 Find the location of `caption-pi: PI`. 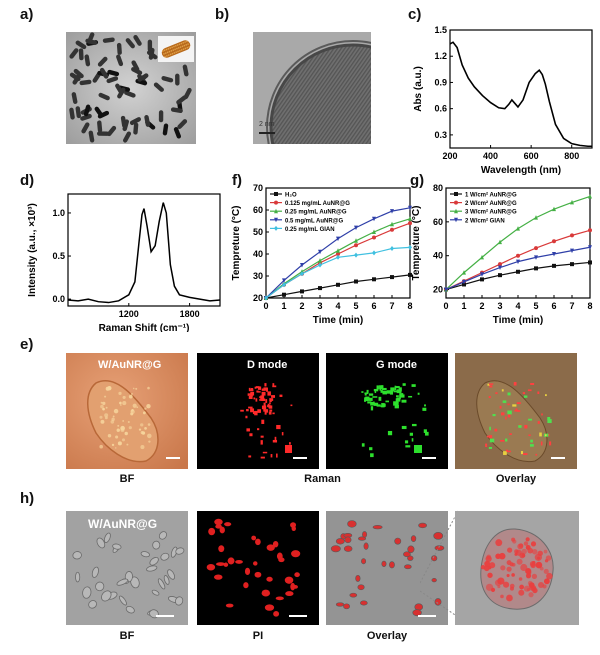

caption-pi: PI is located at coordinates (258, 636).